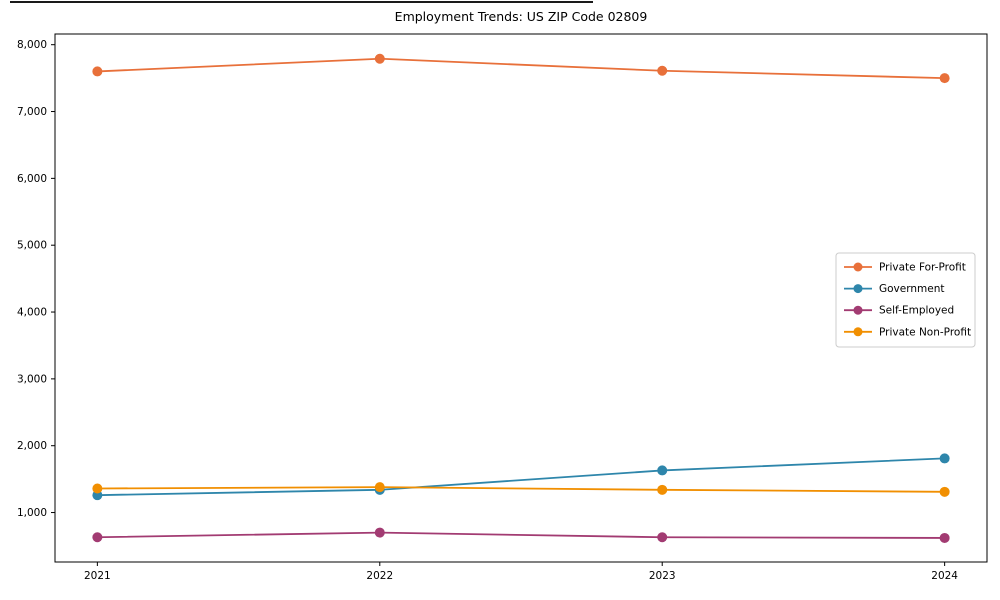 The width and height of the screenshot is (1000, 600). What do you see at coordinates (32, 45) in the screenshot?
I see `y-axis-tick-label: 8,000` at bounding box center [32, 45].